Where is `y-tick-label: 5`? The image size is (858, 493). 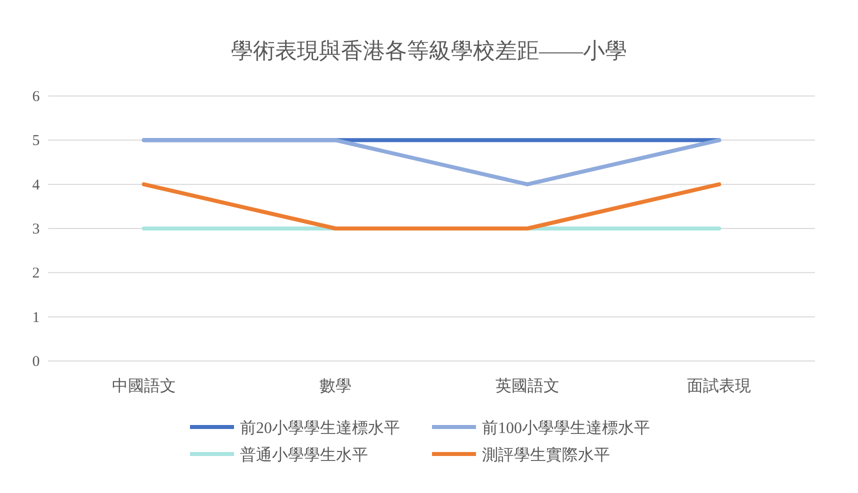
y-tick-label: 5 is located at coordinates (36, 141).